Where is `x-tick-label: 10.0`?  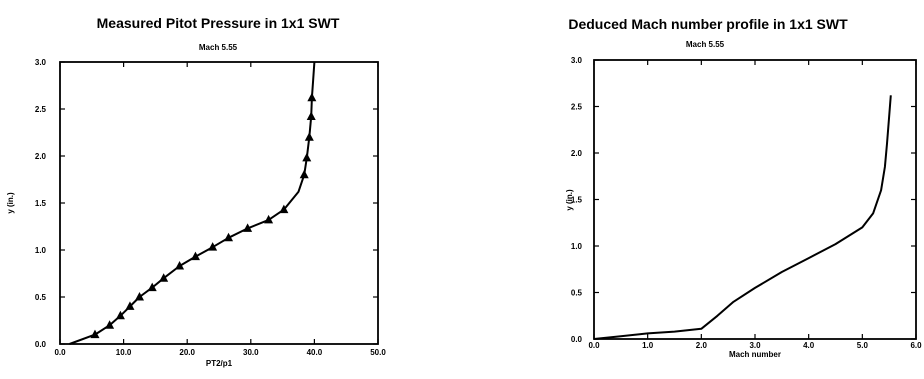
x-tick-label: 10.0 is located at coordinates (124, 352).